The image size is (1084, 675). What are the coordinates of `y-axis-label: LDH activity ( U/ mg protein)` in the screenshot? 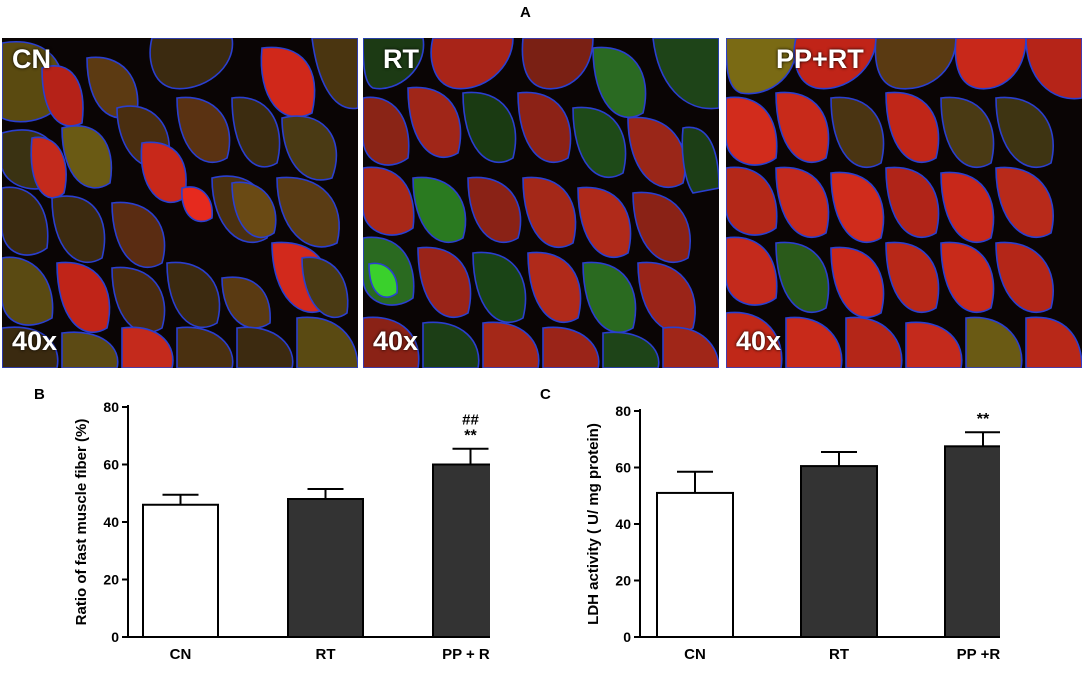 It's located at (593, 524).